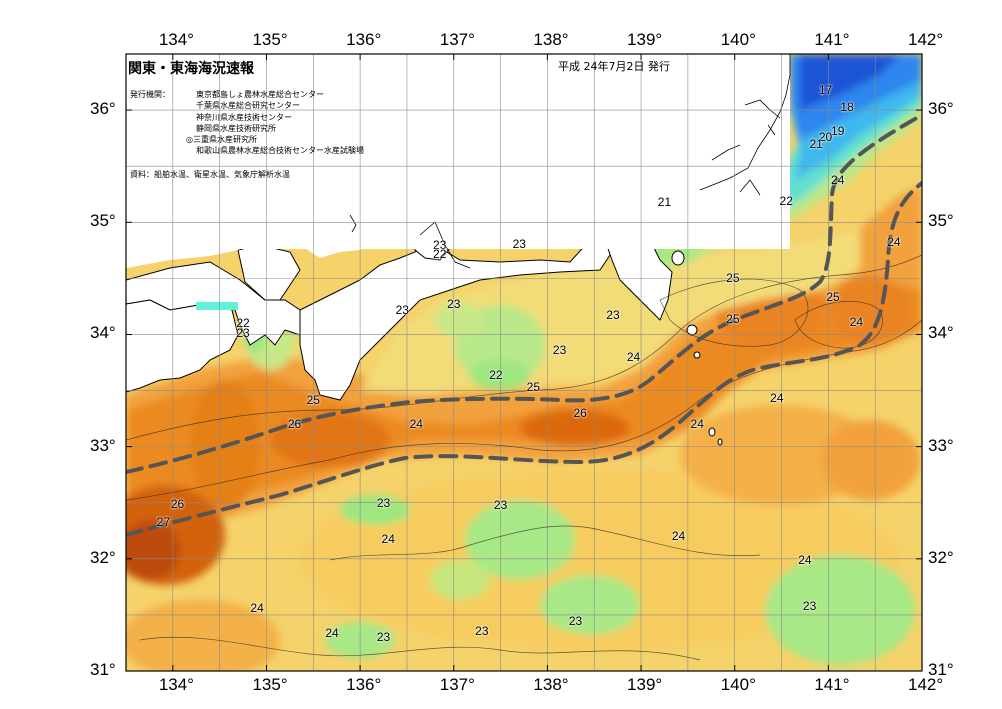 This screenshot has height=709, width=1002. What do you see at coordinates (163, 521) in the screenshot?
I see `isotherm-label: 27` at bounding box center [163, 521].